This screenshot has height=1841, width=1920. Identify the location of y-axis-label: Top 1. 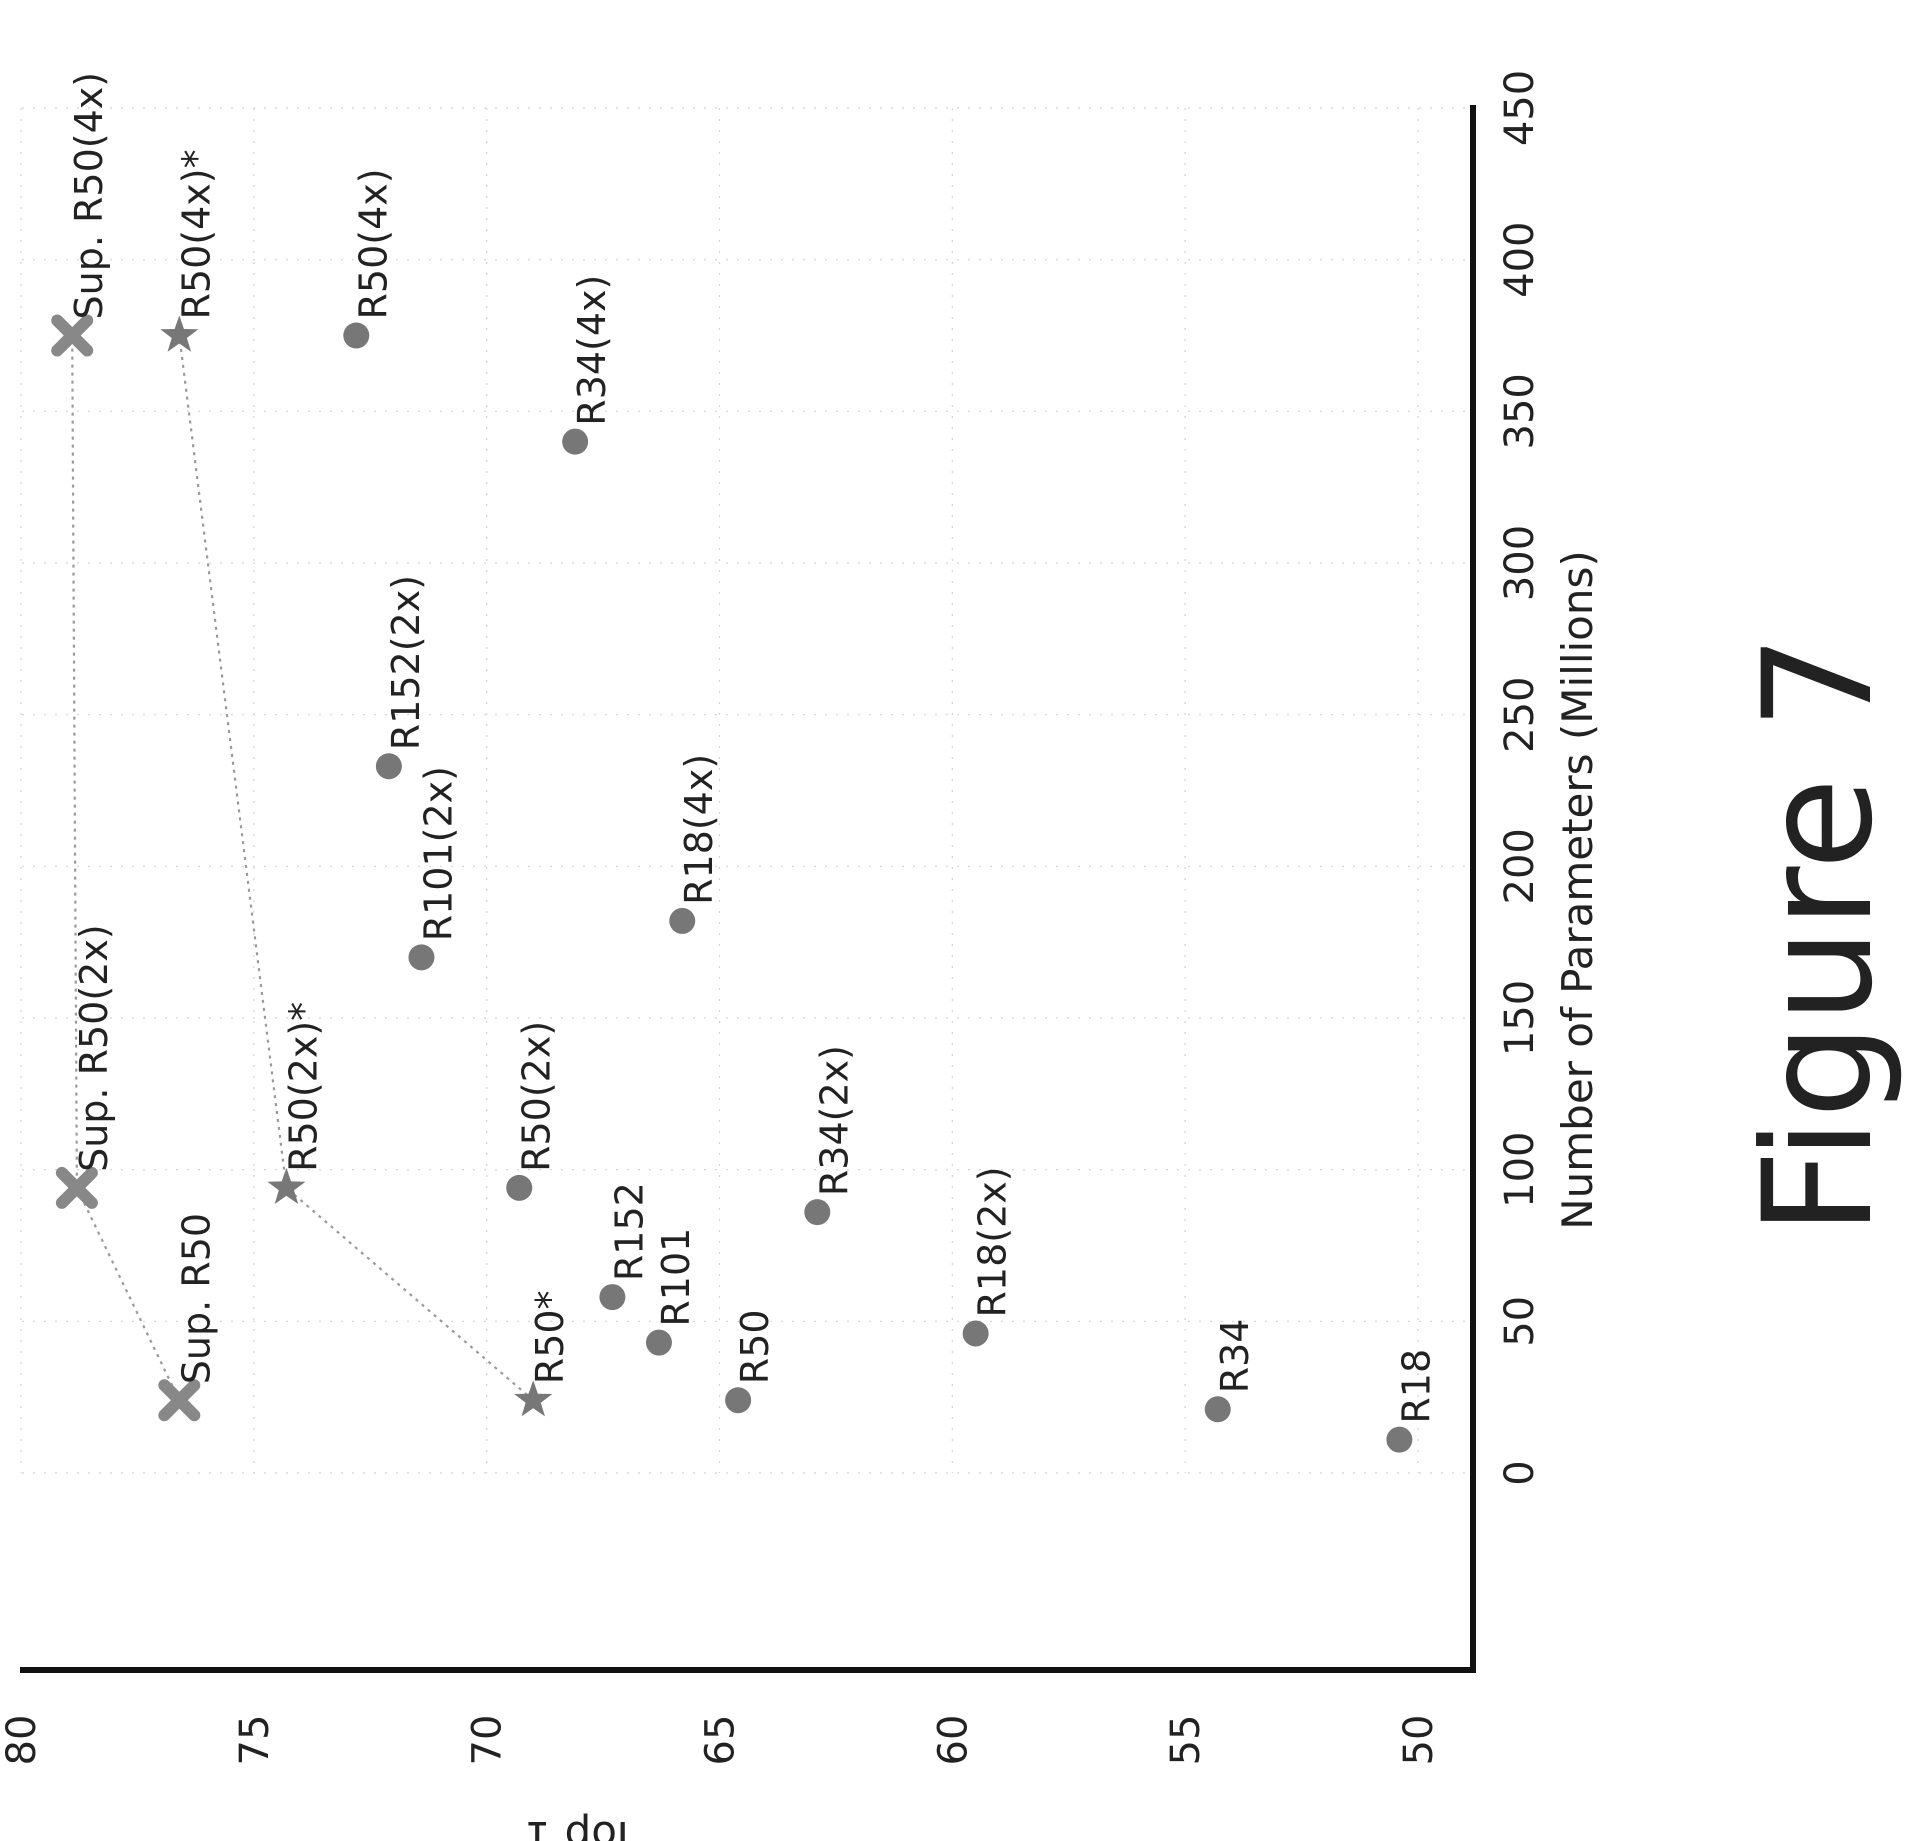
(581, 1826).